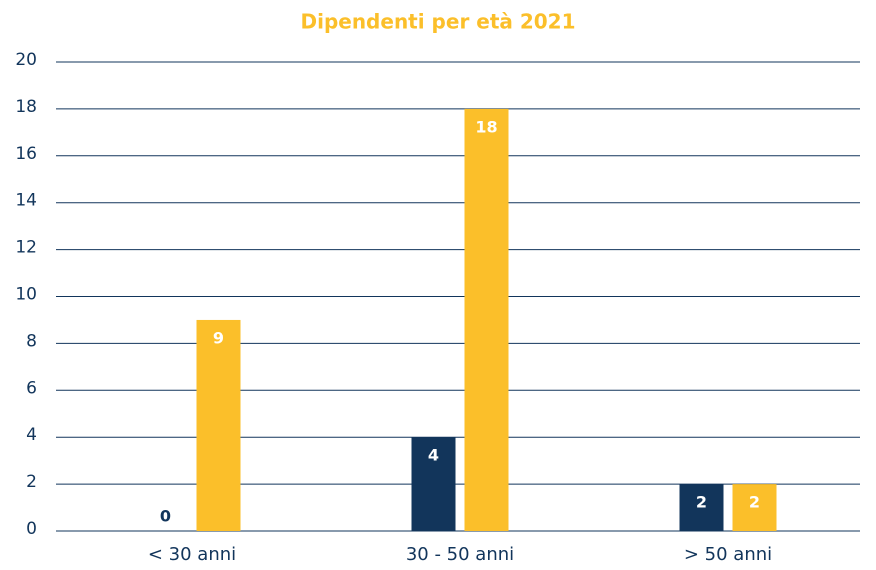 This screenshot has width=876, height=570. What do you see at coordinates (460, 554) in the screenshot?
I see `x-tick-label: 30 - 50 anni` at bounding box center [460, 554].